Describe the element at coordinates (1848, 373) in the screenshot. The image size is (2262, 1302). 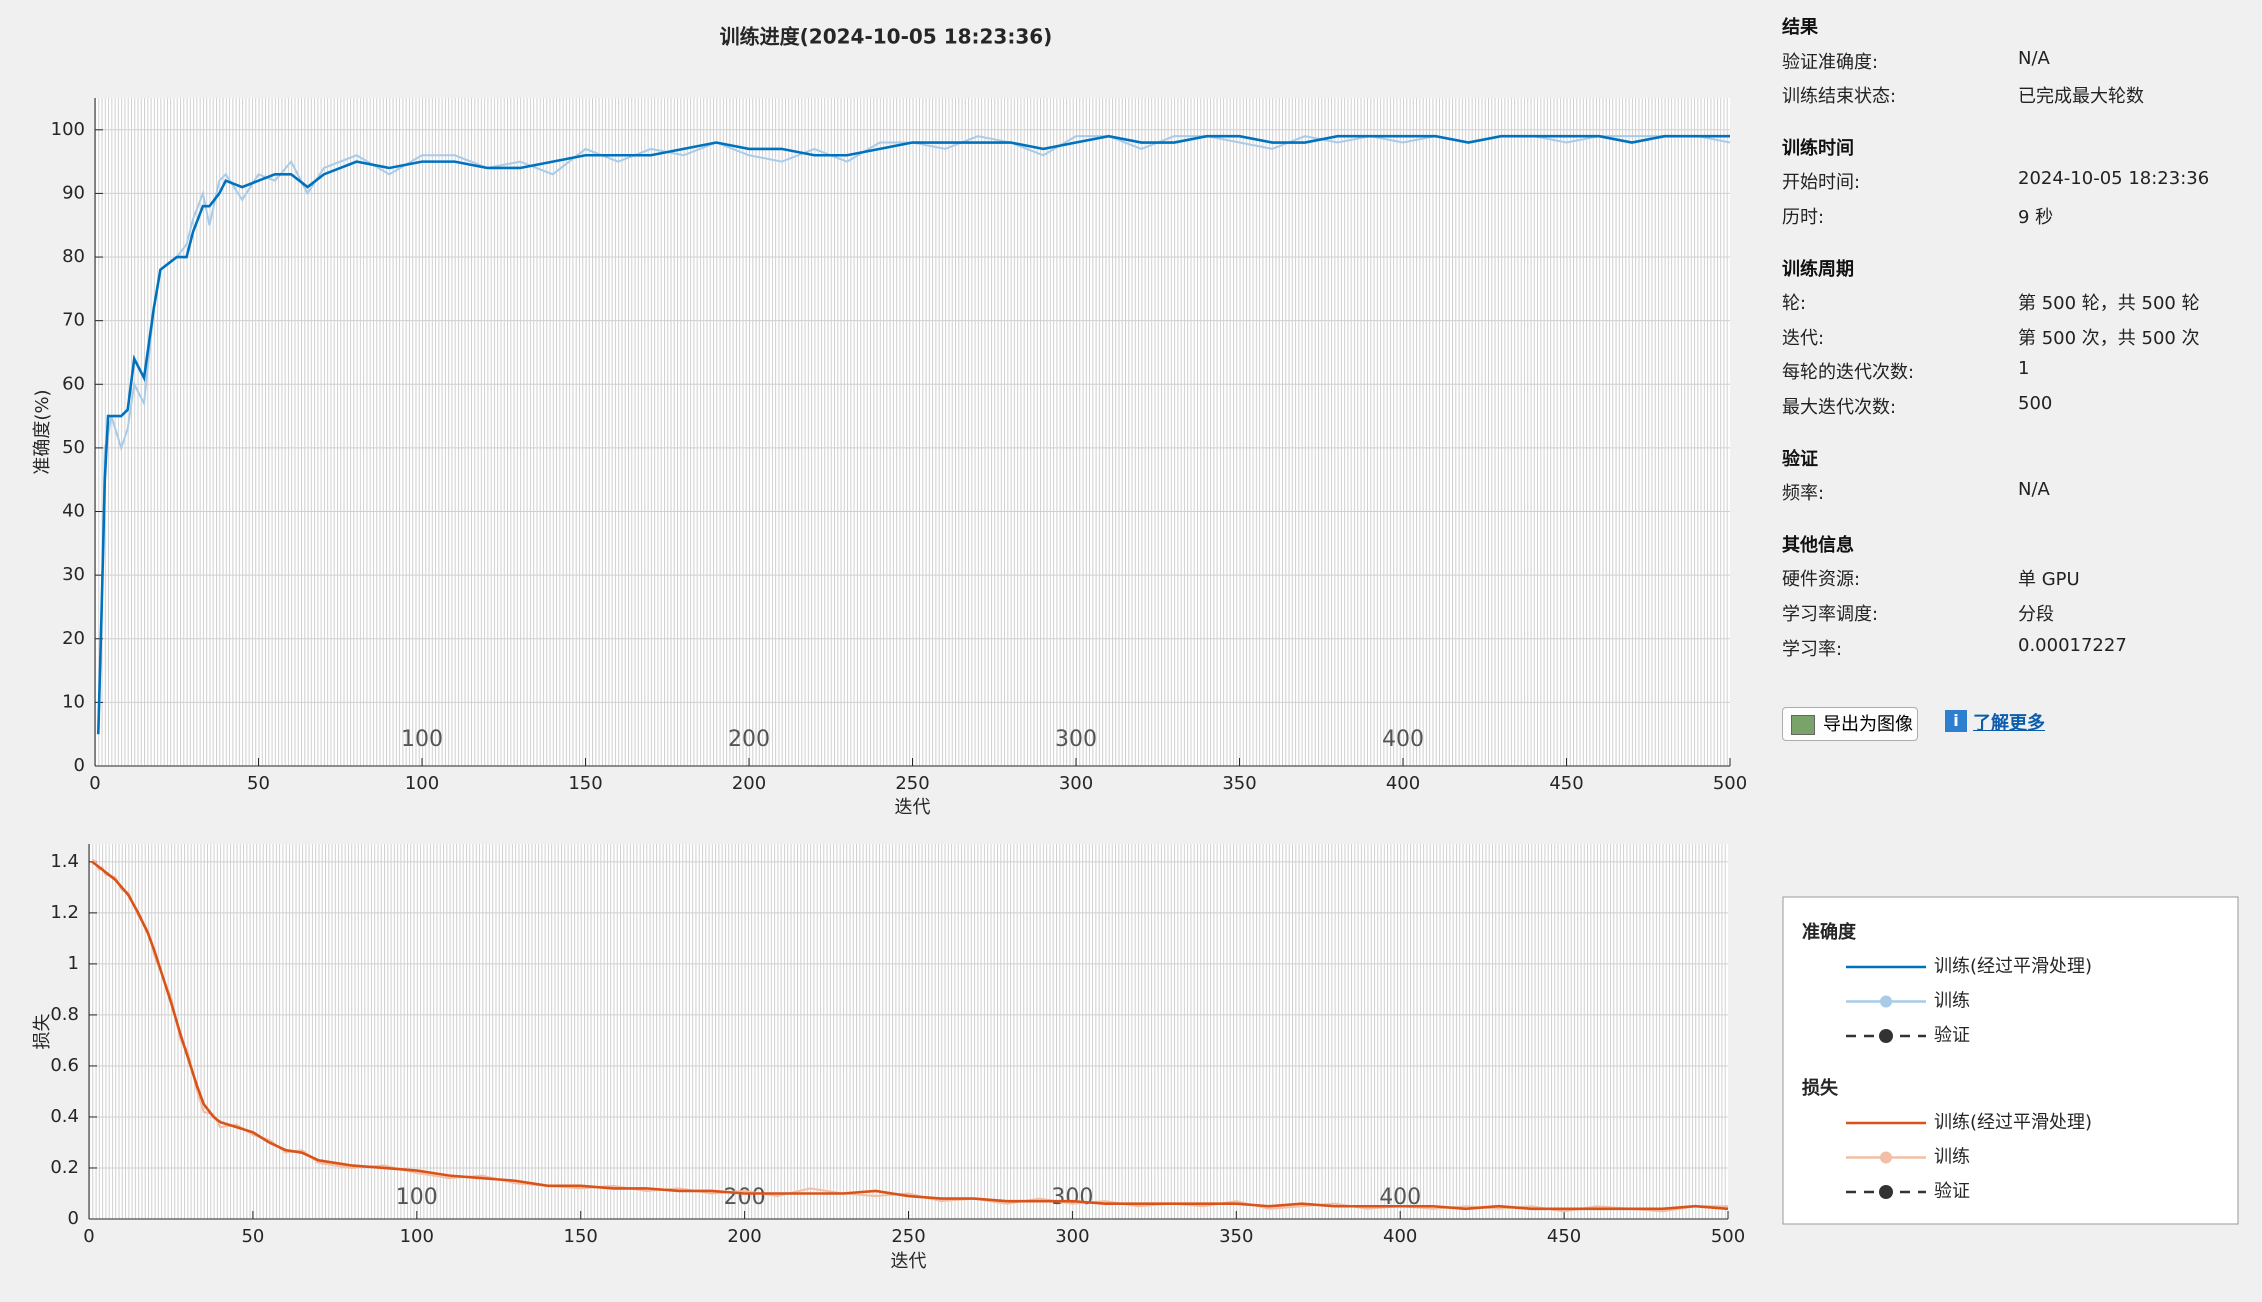
I see `field-label: 每轮的迭代次数:` at that location.